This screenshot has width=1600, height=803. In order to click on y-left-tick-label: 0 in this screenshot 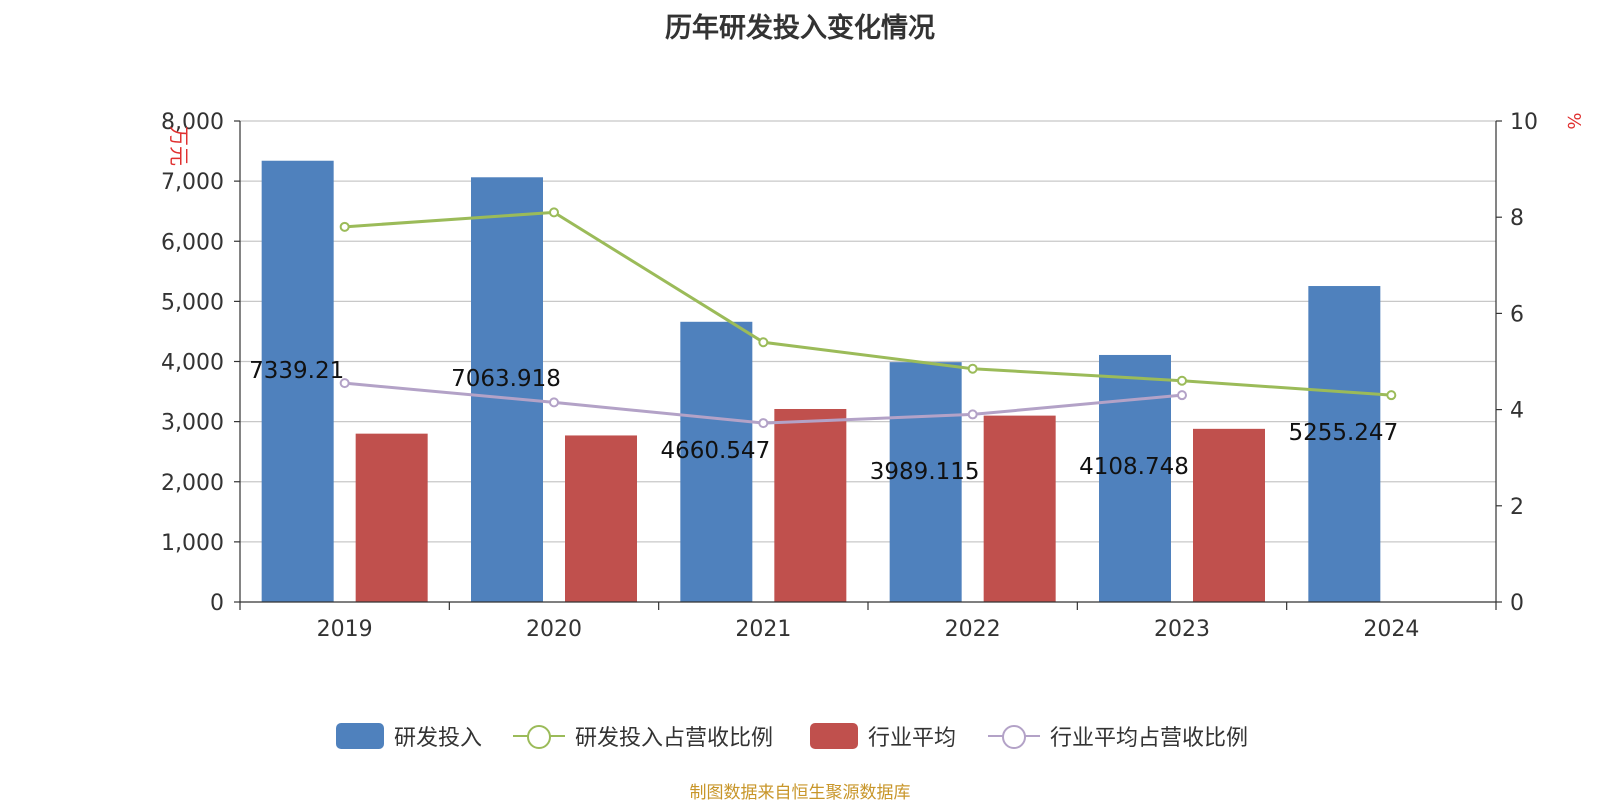, I will do `click(217, 603)`.